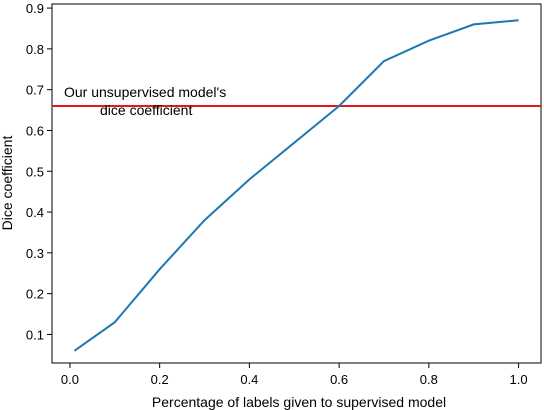 The height and width of the screenshot is (410, 544). What do you see at coordinates (35, 90) in the screenshot?
I see `y-tick-label: 0.7` at bounding box center [35, 90].